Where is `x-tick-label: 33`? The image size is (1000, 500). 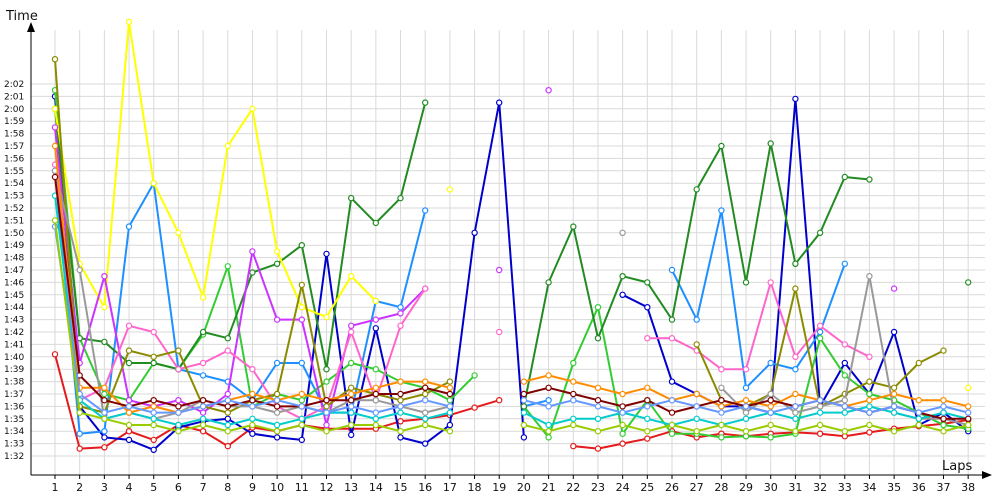 x-tick-label: 33 is located at coordinates (845, 487).